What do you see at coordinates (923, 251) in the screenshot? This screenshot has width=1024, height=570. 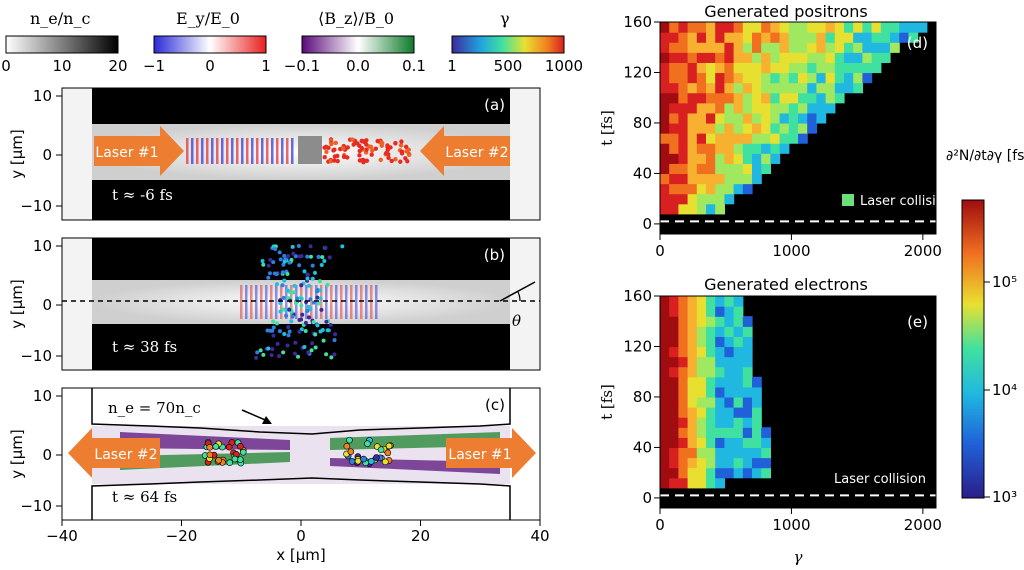 I see `x-tick-label: 2000` at bounding box center [923, 251].